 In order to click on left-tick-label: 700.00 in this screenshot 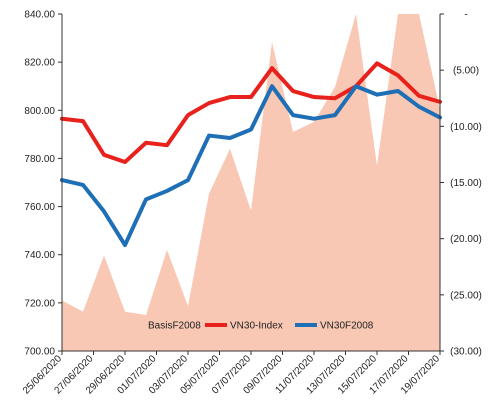, I will do `click(39, 352)`.